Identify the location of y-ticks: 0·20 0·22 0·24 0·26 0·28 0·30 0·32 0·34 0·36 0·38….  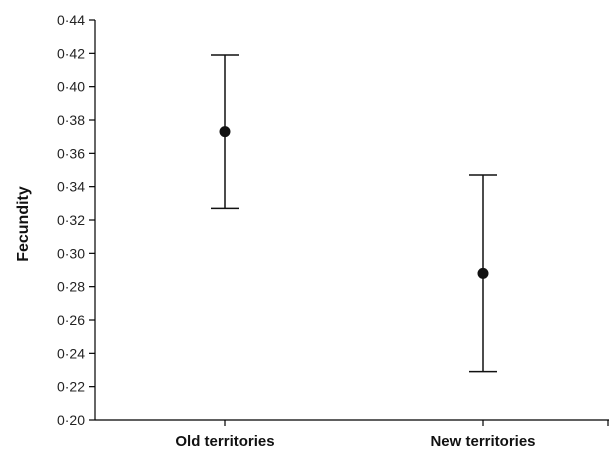
(76, 220).